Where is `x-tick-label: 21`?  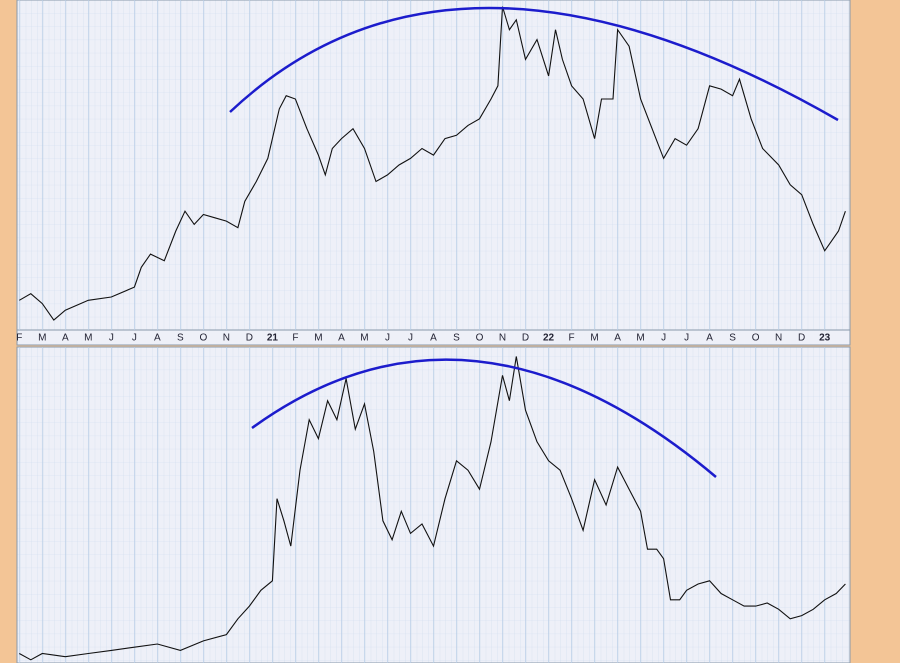 x-tick-label: 21 is located at coordinates (273, 338).